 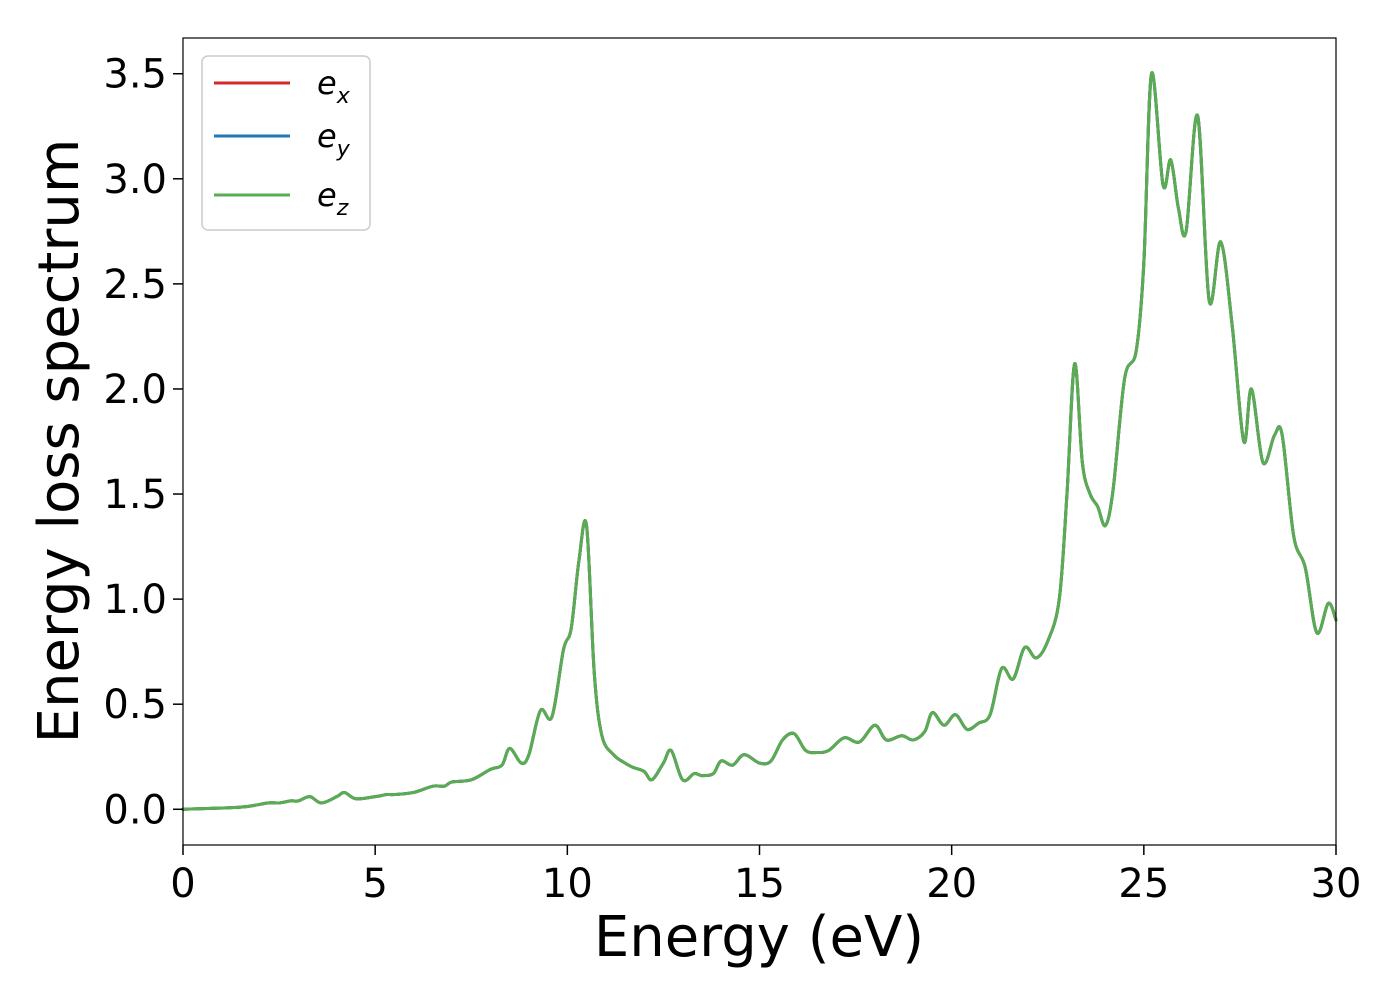 What do you see at coordinates (135, 75) in the screenshot?
I see `y-tick-label: 3.5` at bounding box center [135, 75].